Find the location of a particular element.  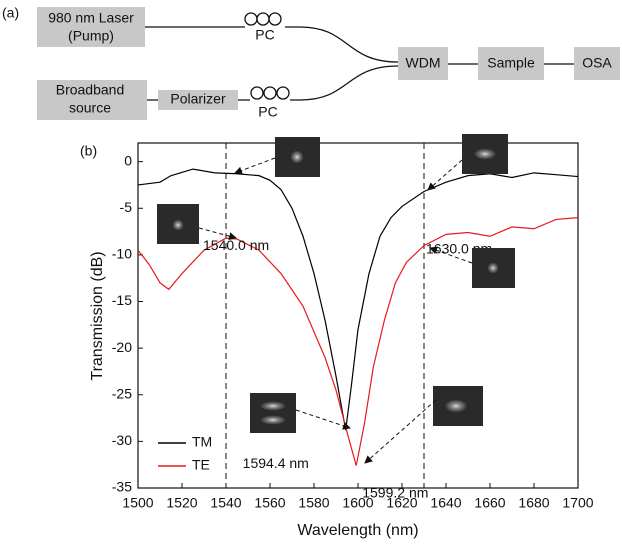

y-tick-label: -10 is located at coordinates (122, 254).